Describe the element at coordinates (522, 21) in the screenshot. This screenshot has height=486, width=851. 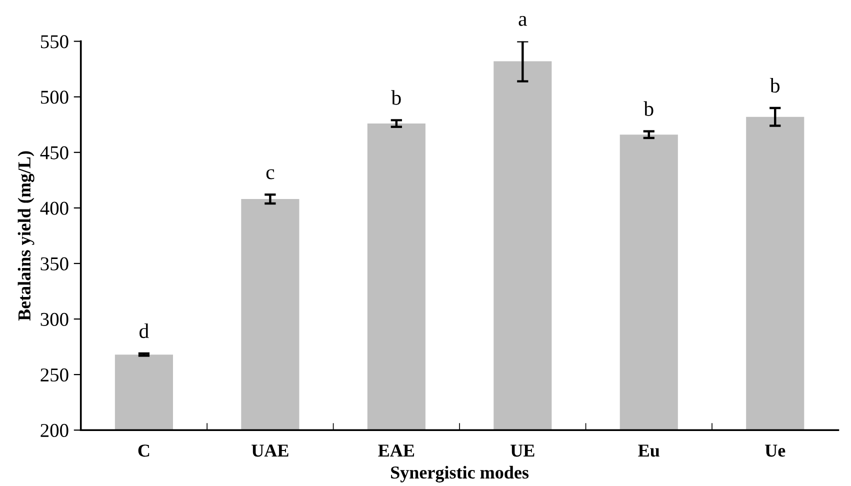
I see `annotation: a` at that location.